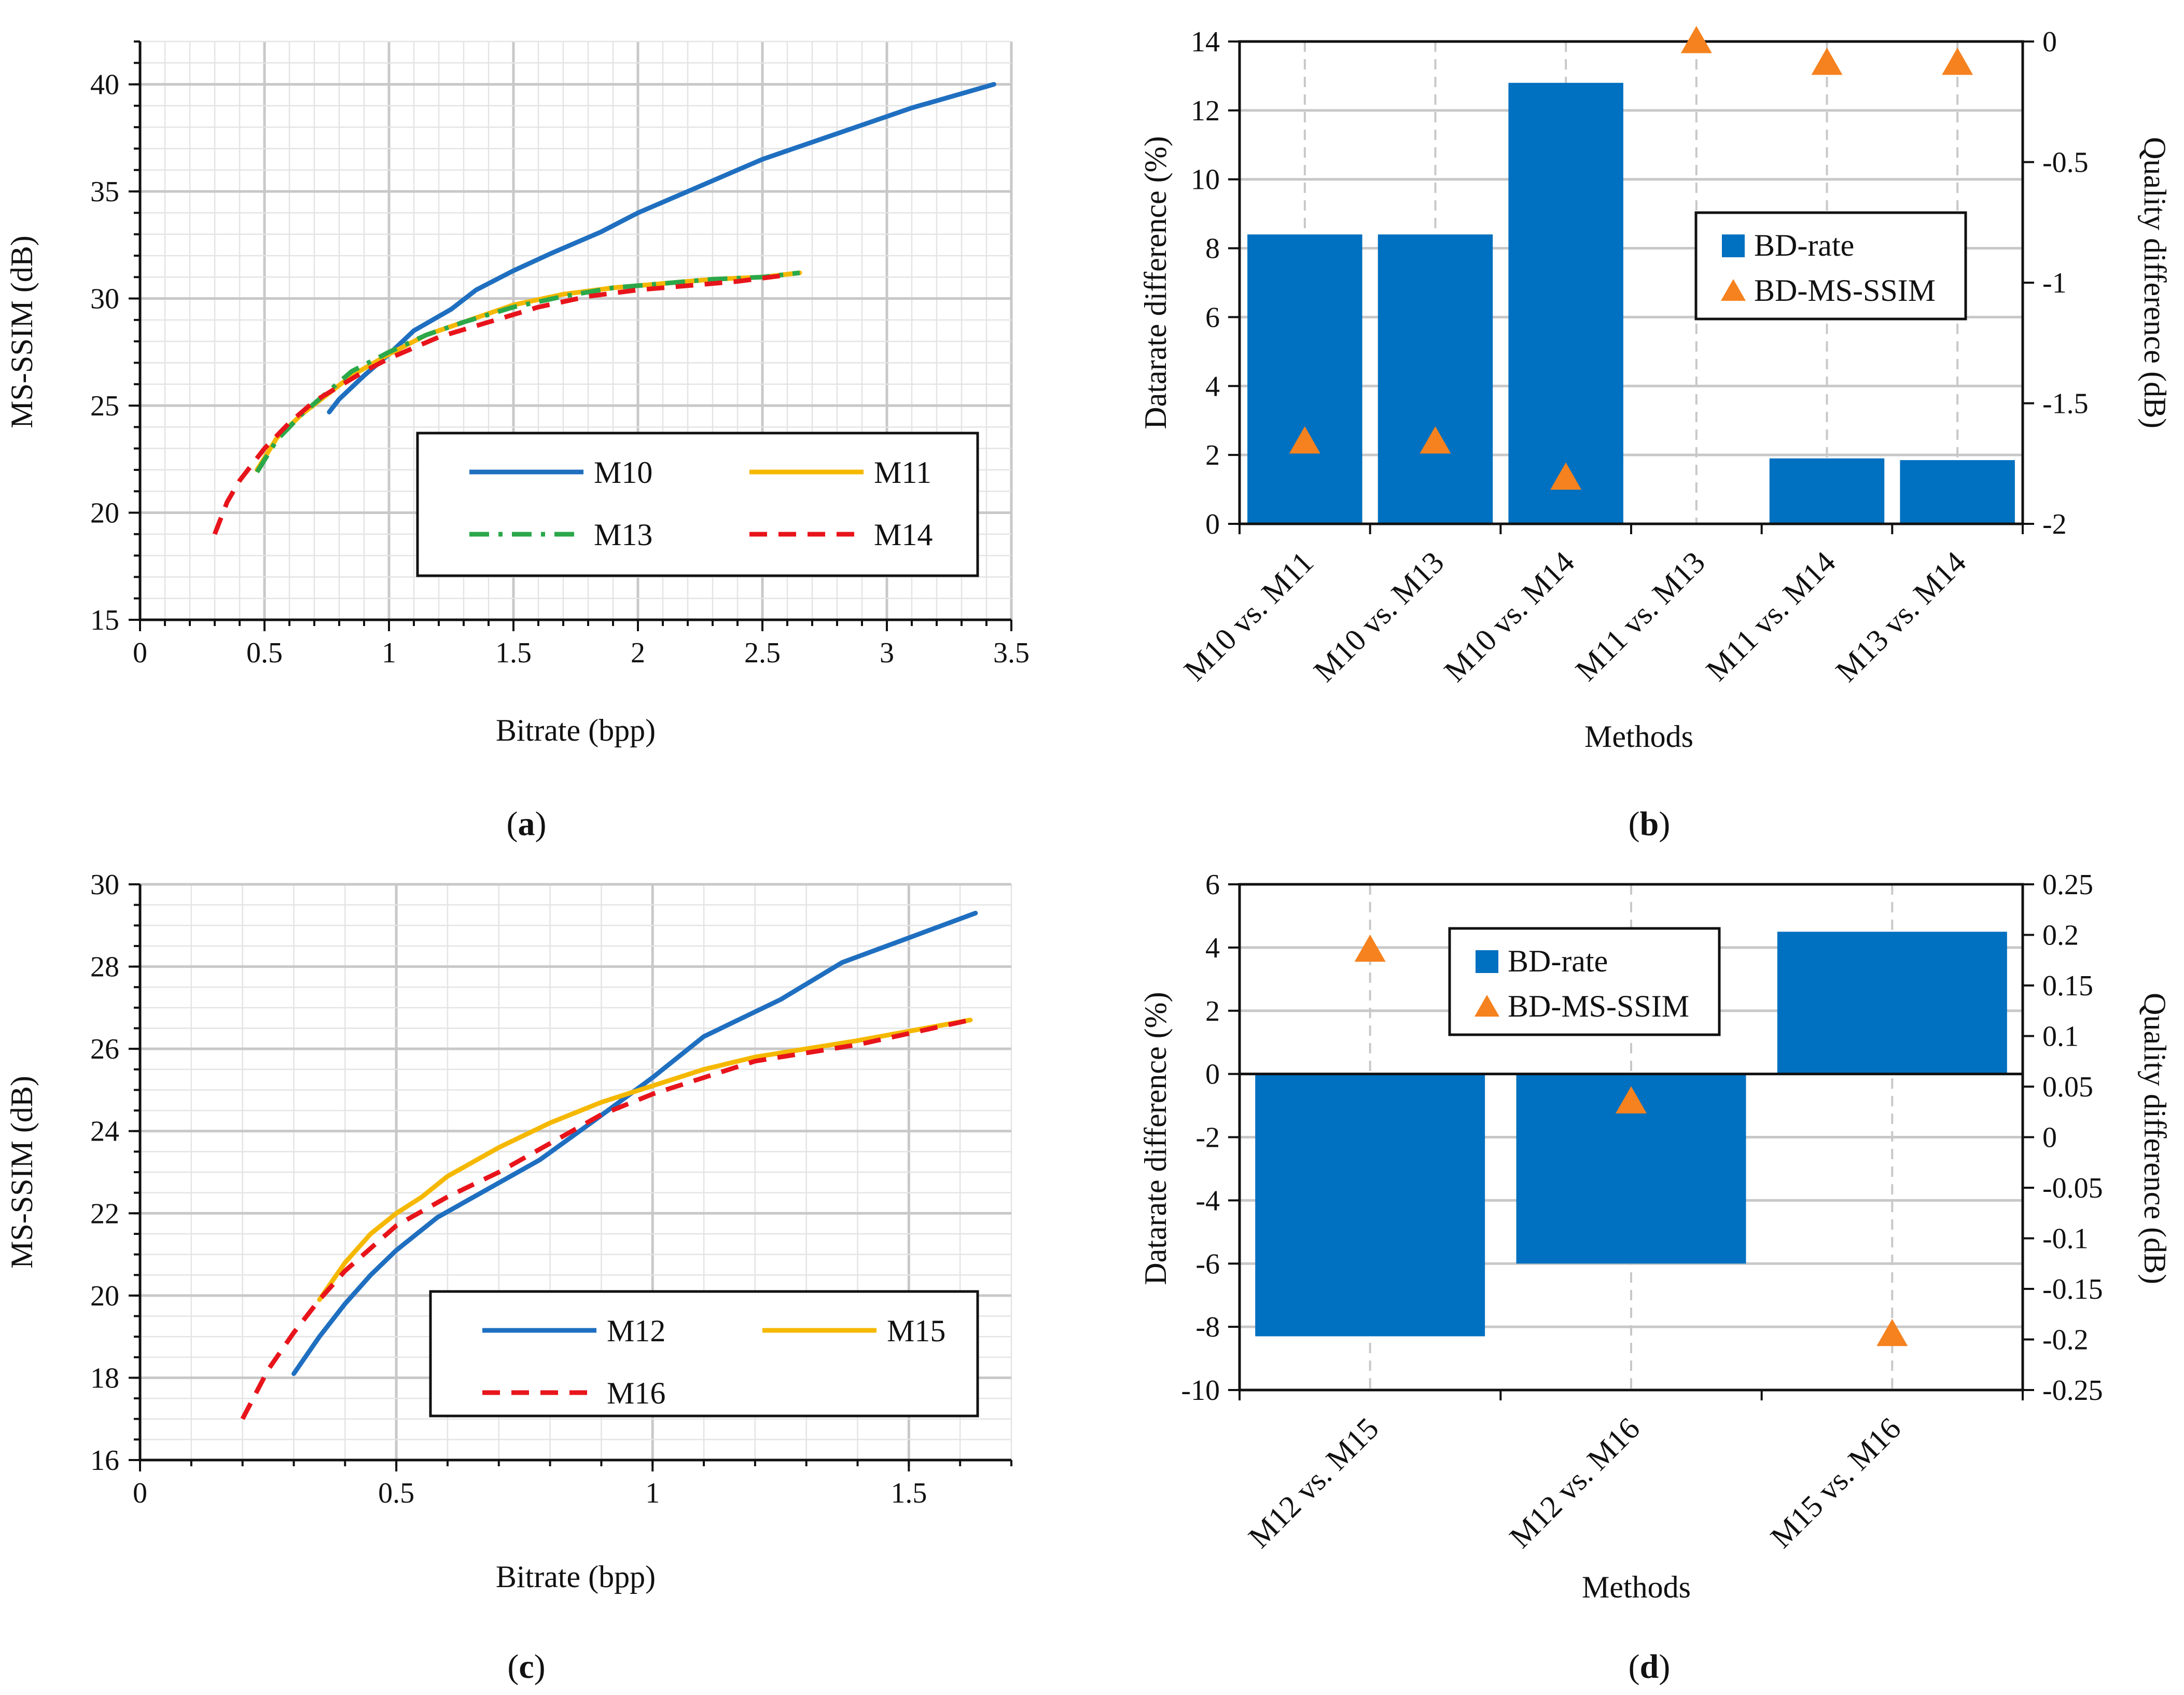  Describe the element at coordinates (1205, 180) in the screenshot. I see `y-tick-label: 10` at that location.